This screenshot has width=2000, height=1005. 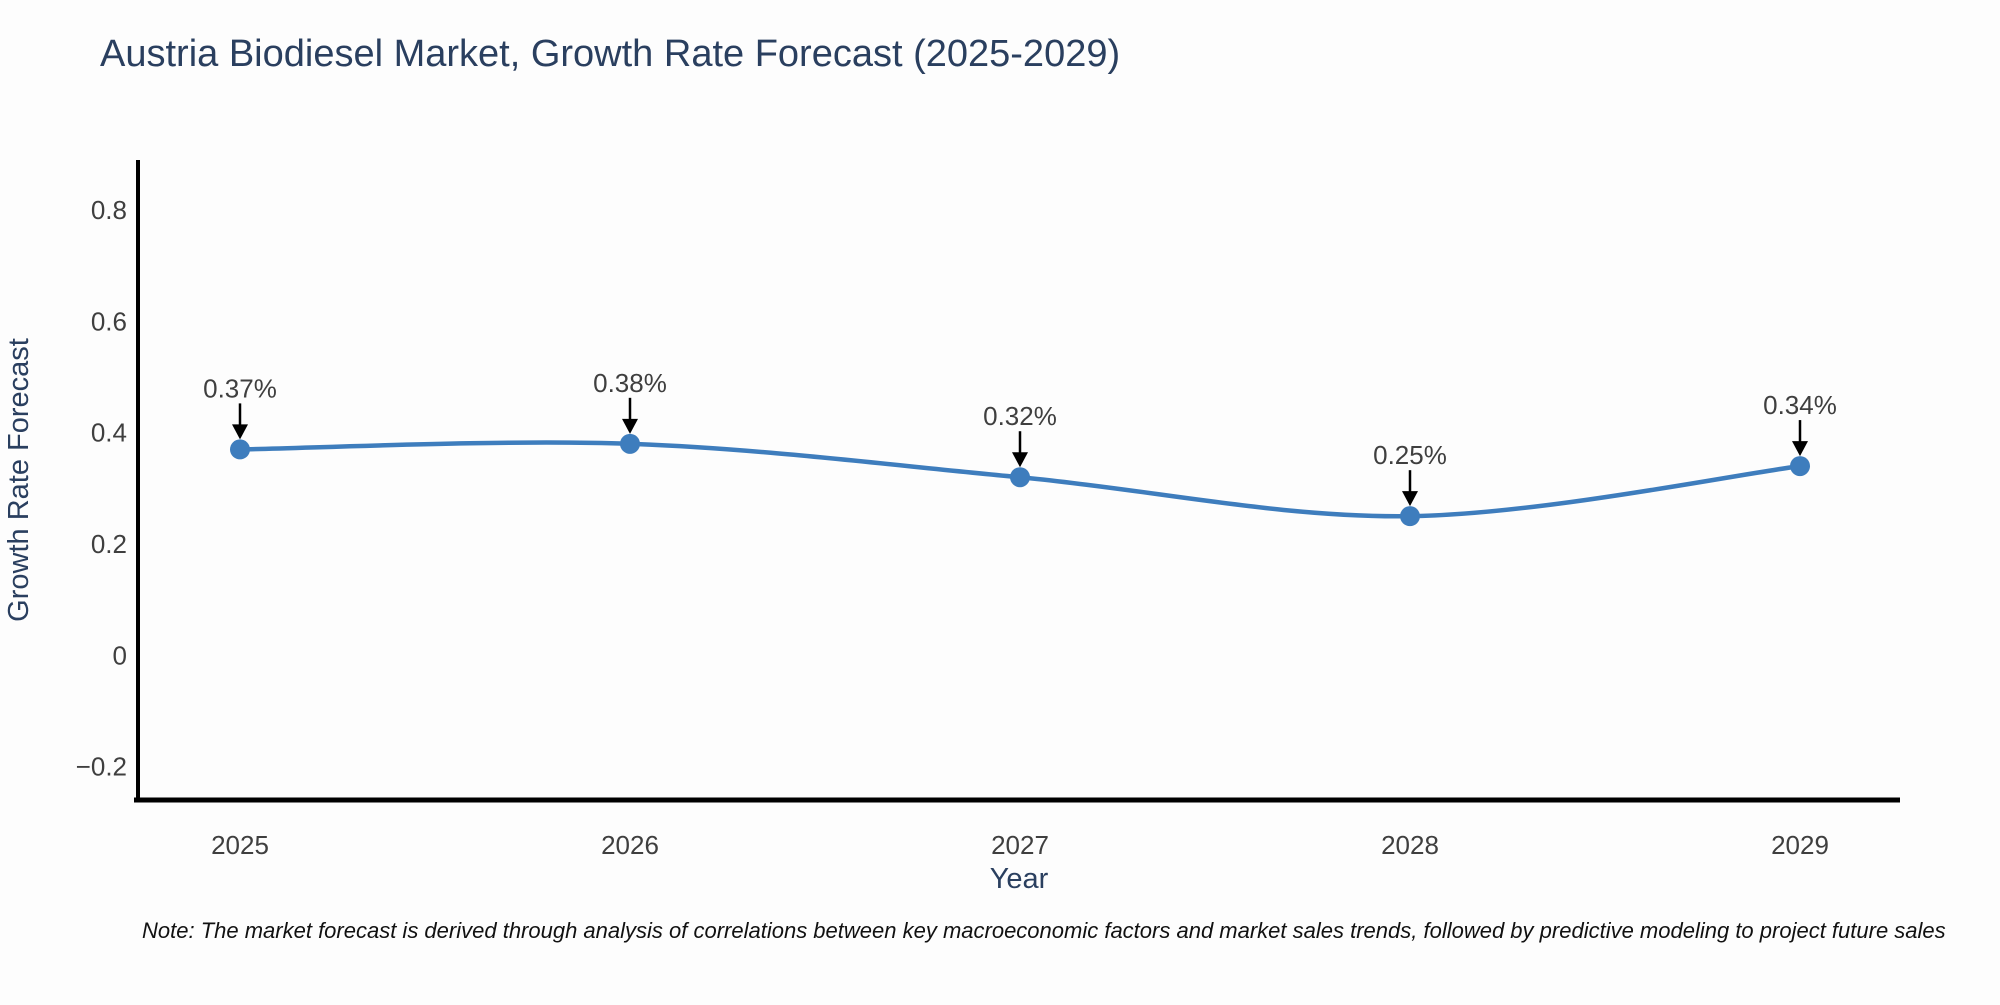 I want to click on annotation-label: 0.34%, so click(x=1800, y=405).